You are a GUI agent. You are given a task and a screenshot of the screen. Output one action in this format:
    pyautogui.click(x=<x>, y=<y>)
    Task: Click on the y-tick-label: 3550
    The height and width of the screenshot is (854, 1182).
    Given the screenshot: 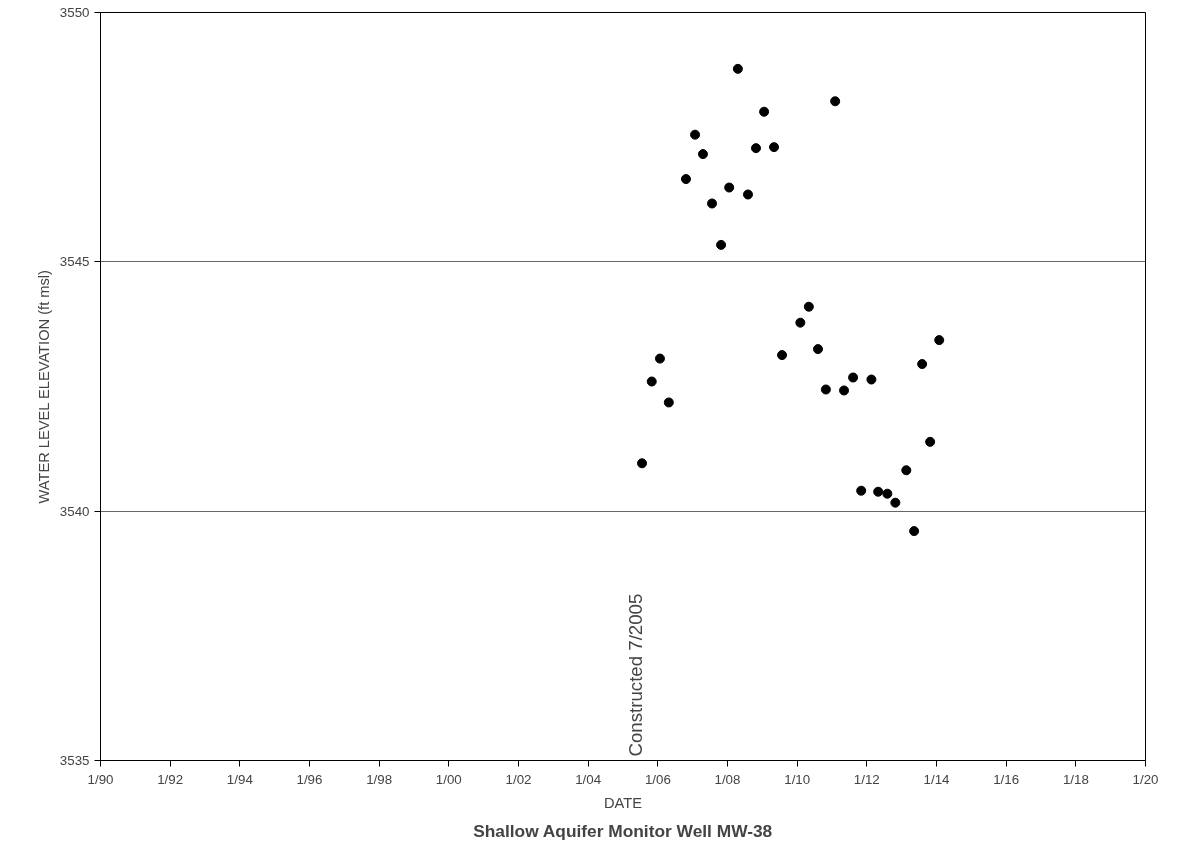 What is the action you would take?
    pyautogui.click(x=74, y=12)
    